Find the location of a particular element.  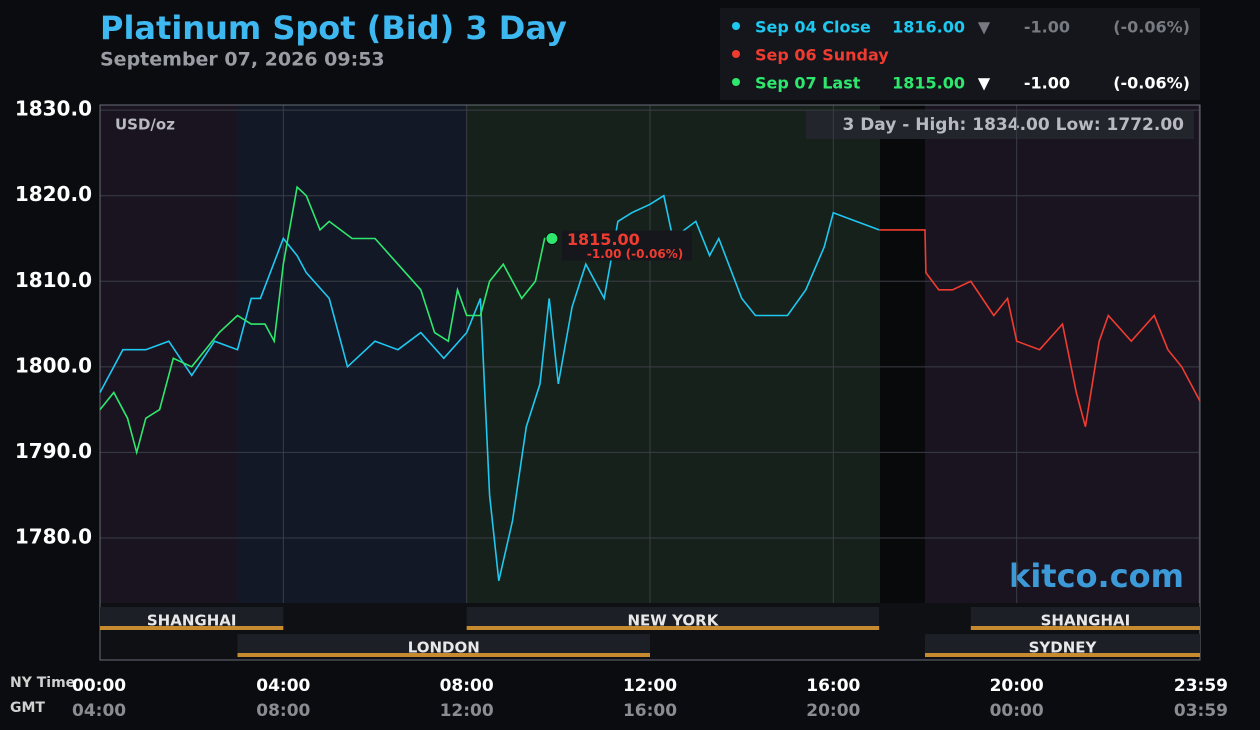

legend-name: Sep 04 Close is located at coordinates (813, 27).